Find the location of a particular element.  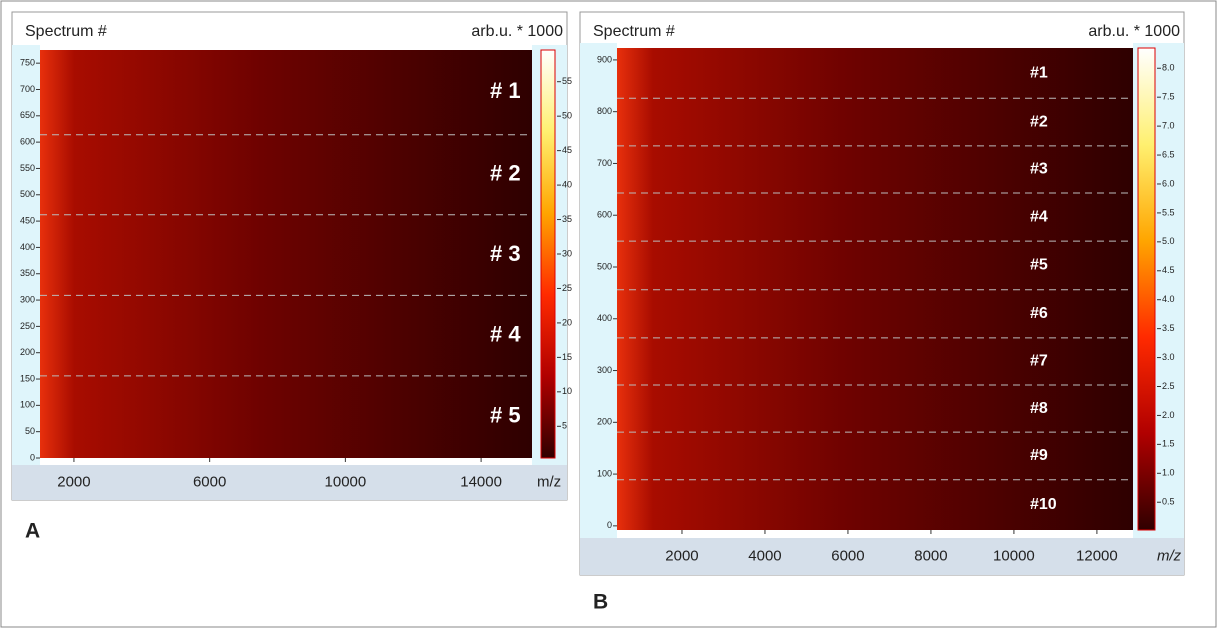

colorbar-tick-label: 6.5 is located at coordinates (1168, 154).